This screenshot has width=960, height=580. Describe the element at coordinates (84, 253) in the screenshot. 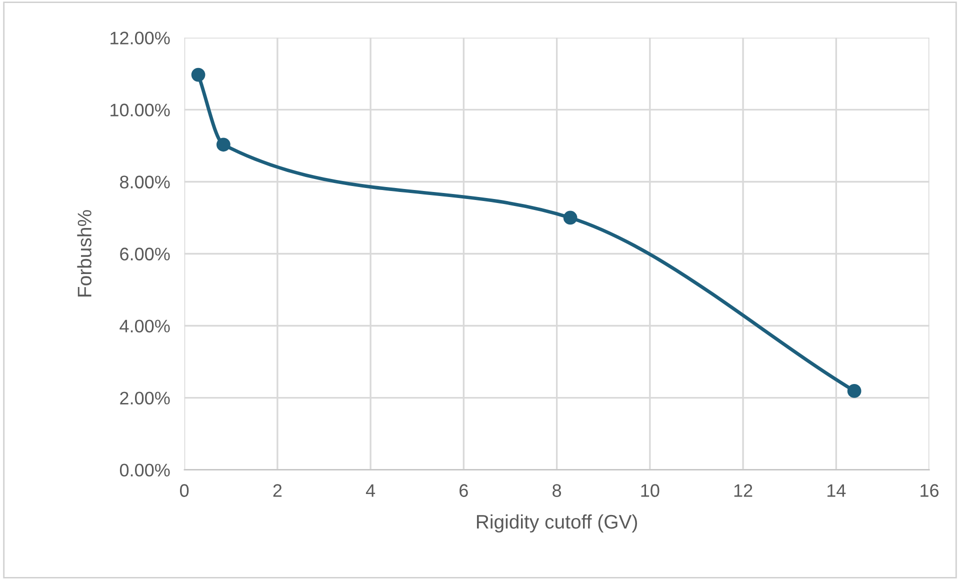

I see `y-axis-title: Forbush%` at that location.